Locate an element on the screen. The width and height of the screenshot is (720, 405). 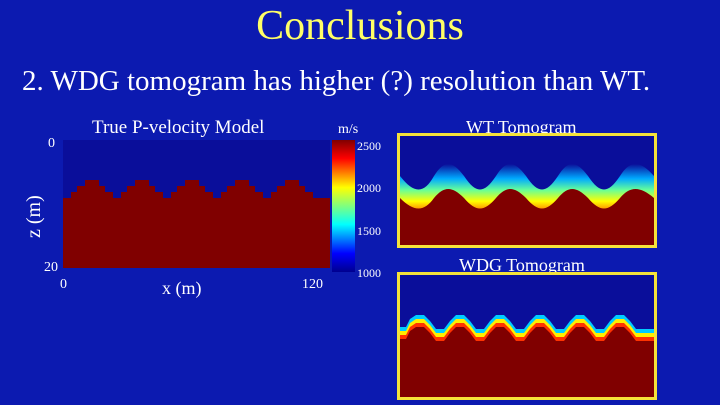
colorbar-tick-1500: 1500 is located at coordinates (369, 231).